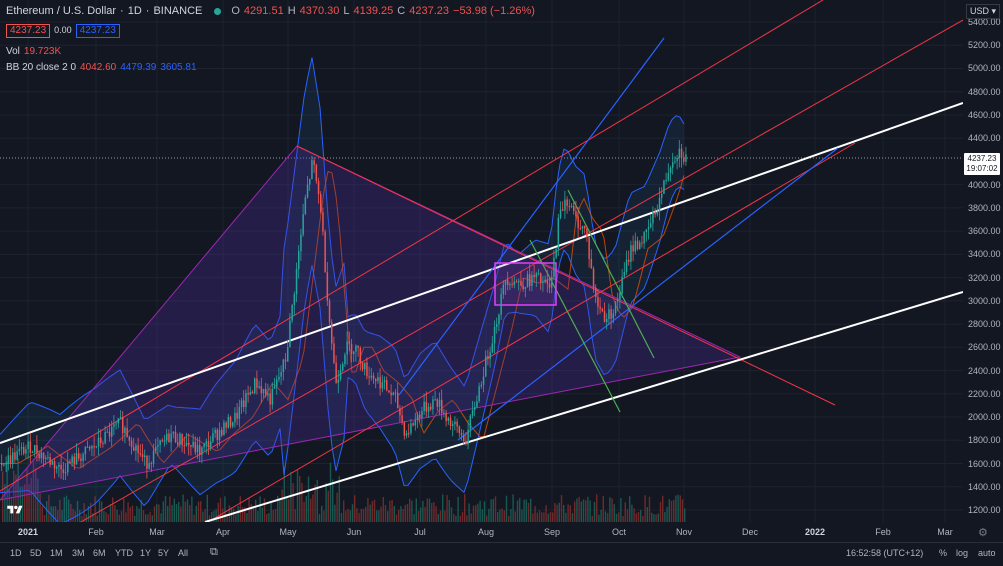  What do you see at coordinates (134, 11) in the screenshot?
I see `interval: 1D` at bounding box center [134, 11].